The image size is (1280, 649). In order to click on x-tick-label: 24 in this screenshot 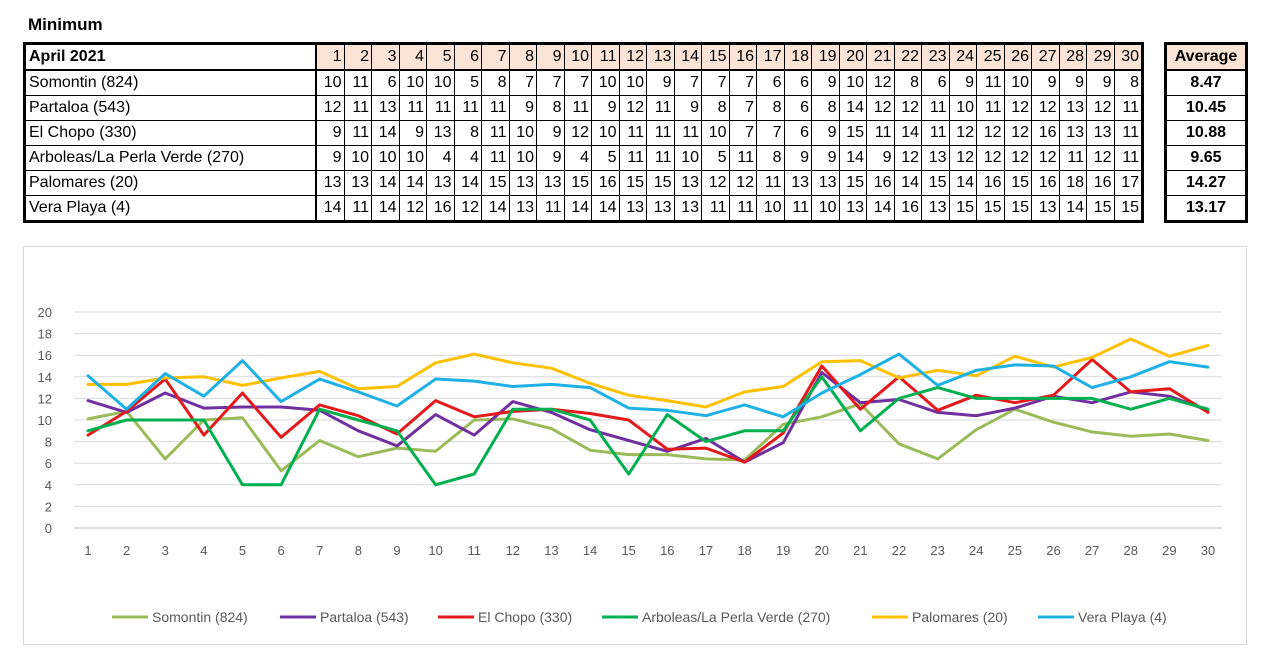, I will do `click(976, 550)`.